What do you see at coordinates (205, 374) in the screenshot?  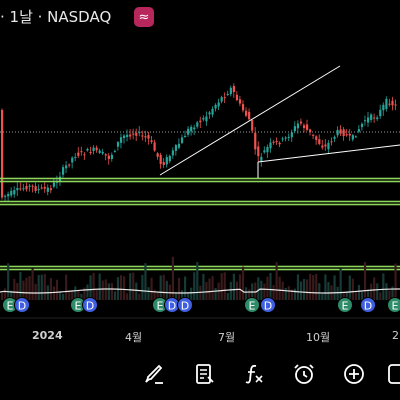 I see `notes-icon` at bounding box center [205, 374].